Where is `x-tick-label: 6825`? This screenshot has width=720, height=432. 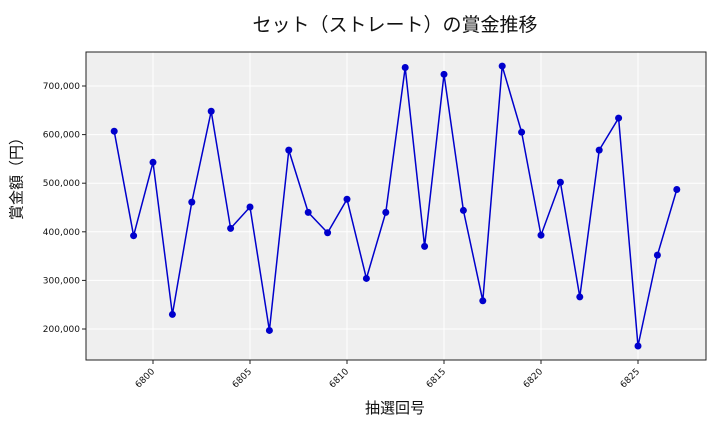
x-tick-label: 6825 is located at coordinates (630, 378).